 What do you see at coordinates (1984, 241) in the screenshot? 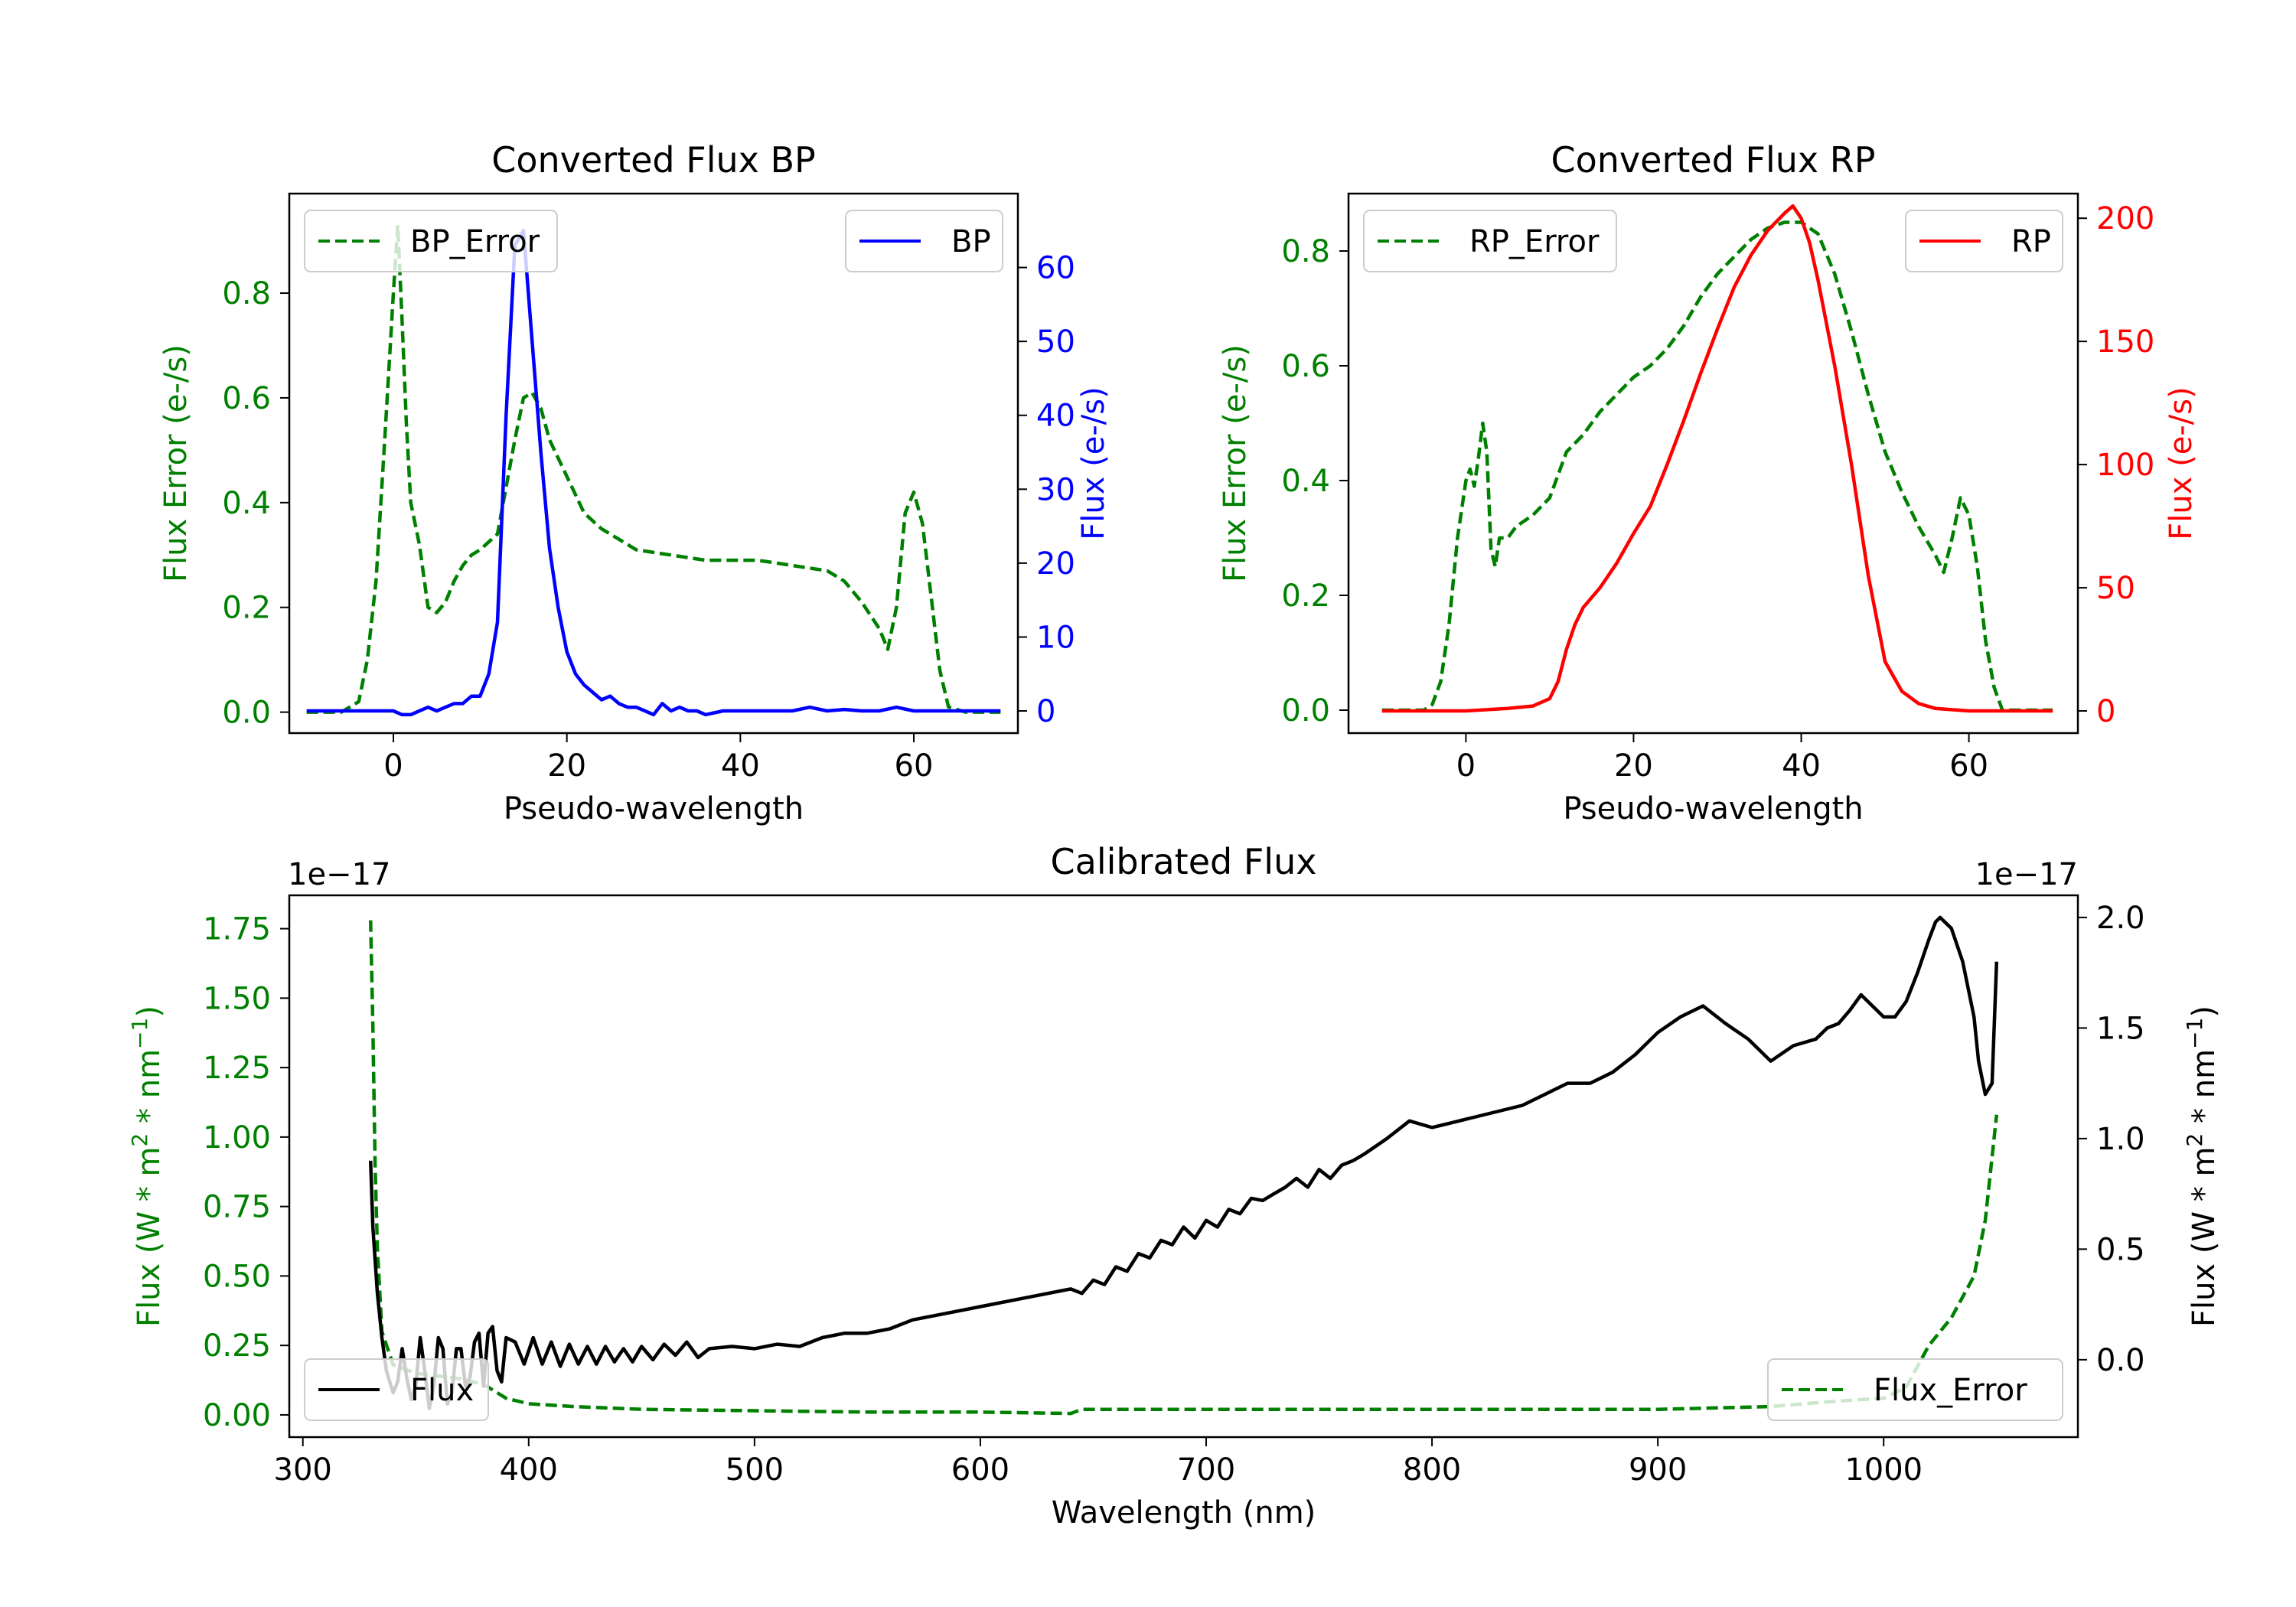
I see `legend-rp-box` at bounding box center [1984, 241].